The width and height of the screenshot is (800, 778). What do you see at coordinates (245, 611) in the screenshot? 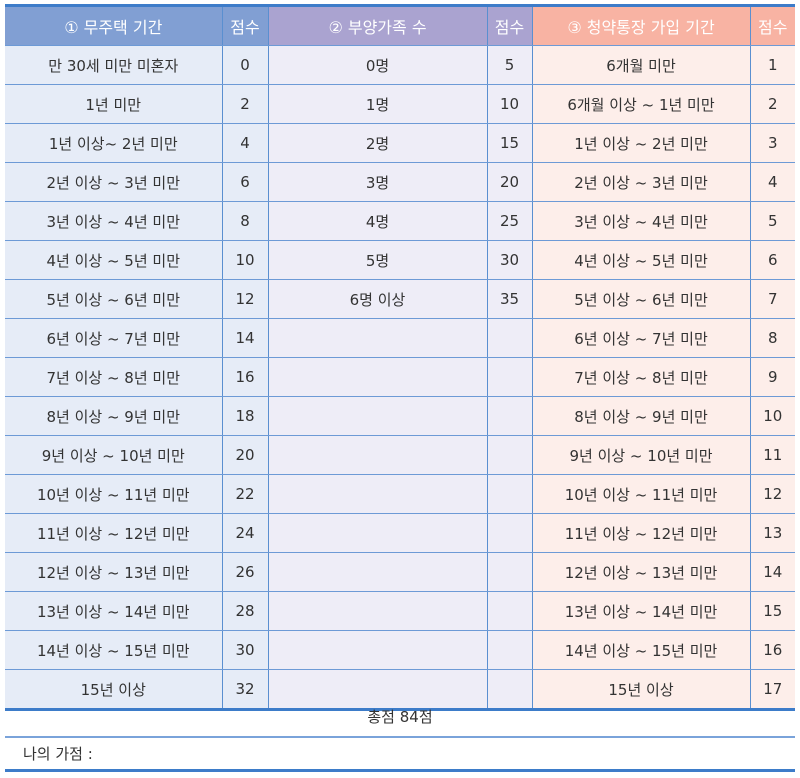
I see `homeless-score-cell: 28` at bounding box center [245, 611].